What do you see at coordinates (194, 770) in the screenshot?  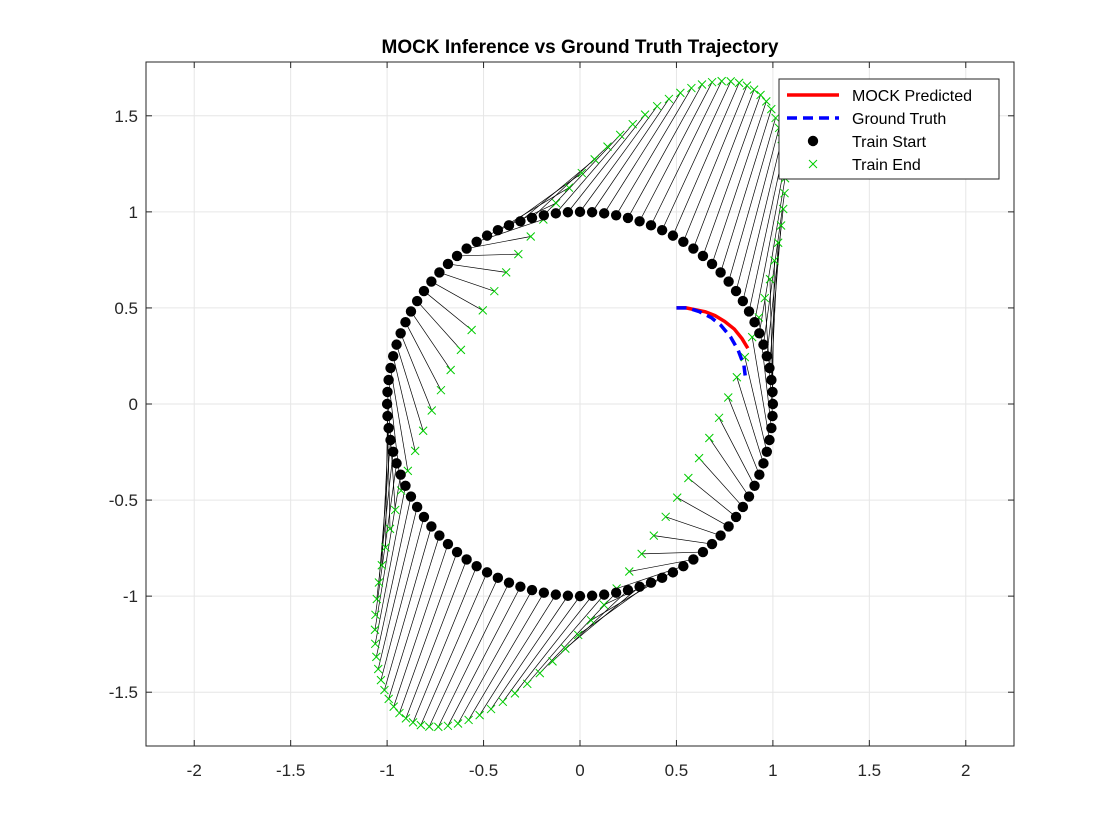 I see `x-tick-label: -2` at bounding box center [194, 770].